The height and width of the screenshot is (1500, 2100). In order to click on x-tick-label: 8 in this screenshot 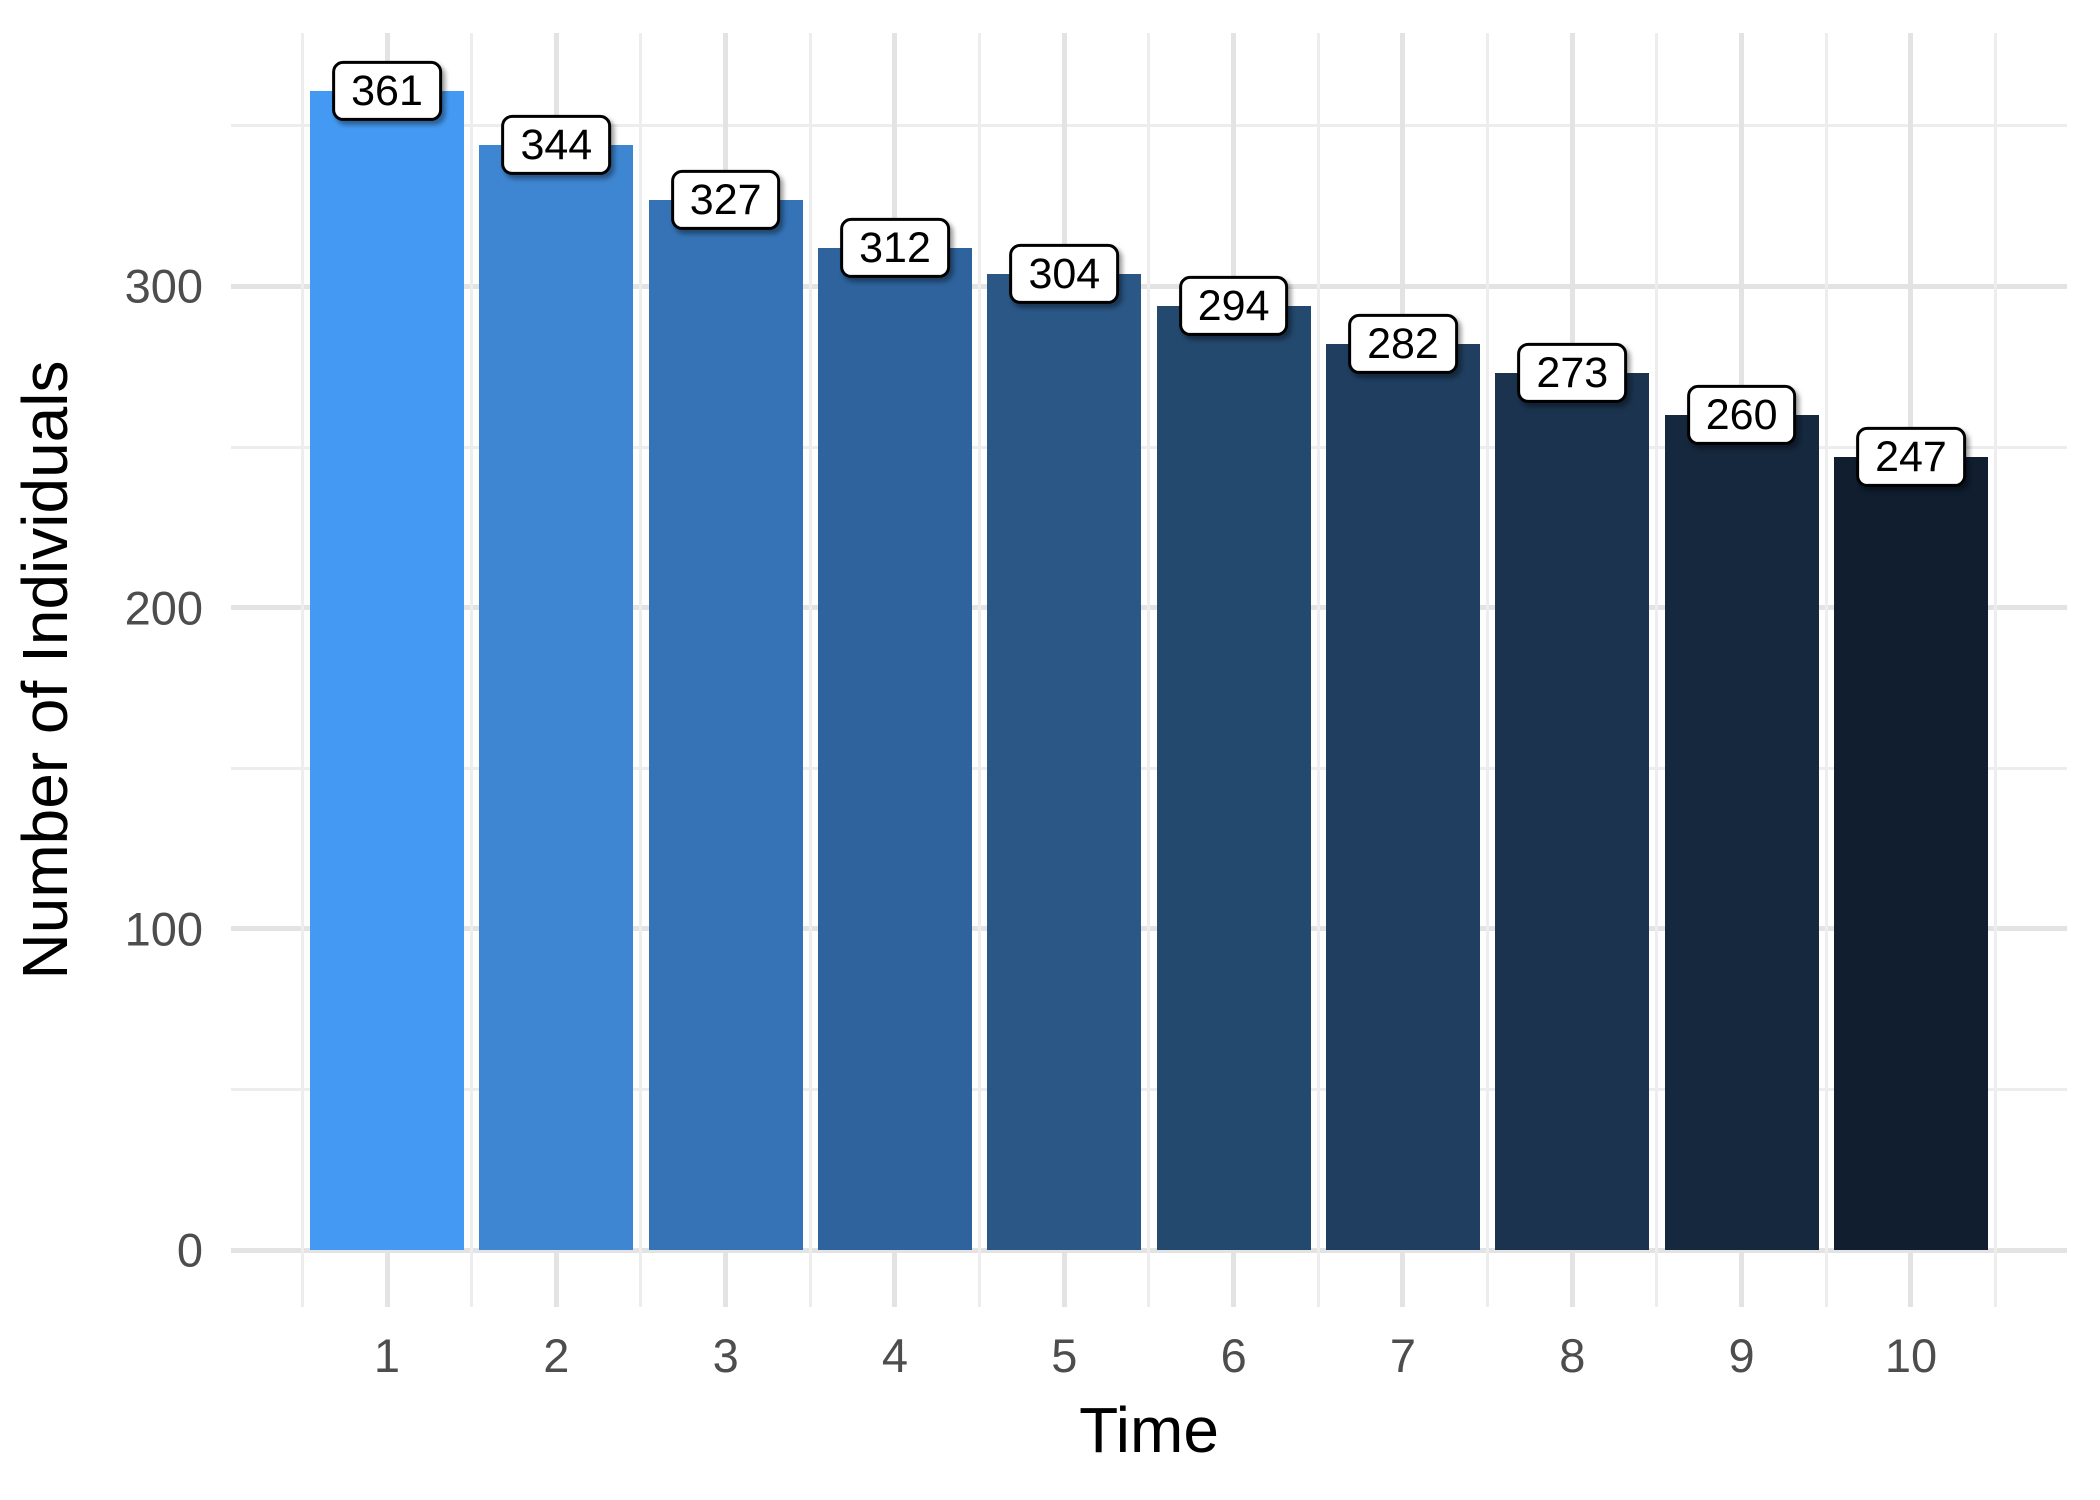, I will do `click(1572, 1355)`.